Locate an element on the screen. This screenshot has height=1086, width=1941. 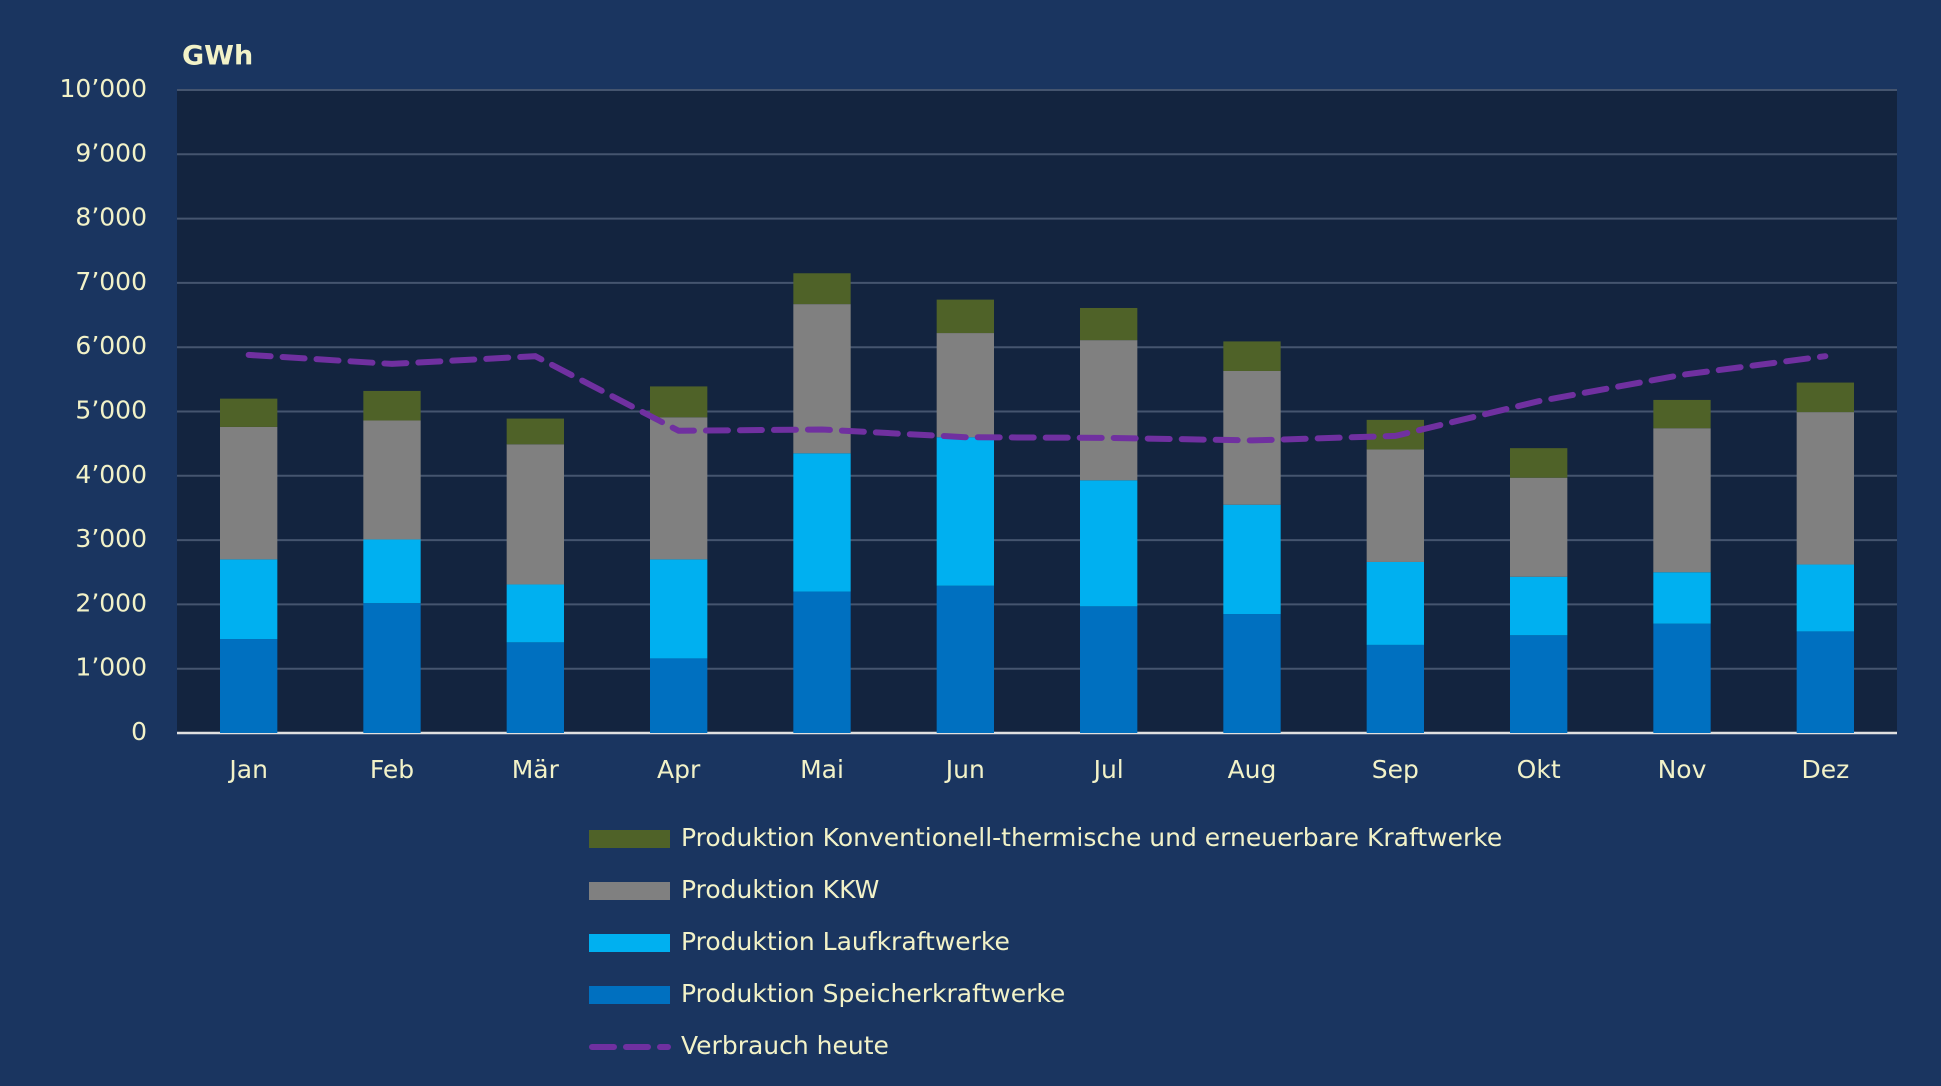
x-tick-label: Feb is located at coordinates (392, 769).